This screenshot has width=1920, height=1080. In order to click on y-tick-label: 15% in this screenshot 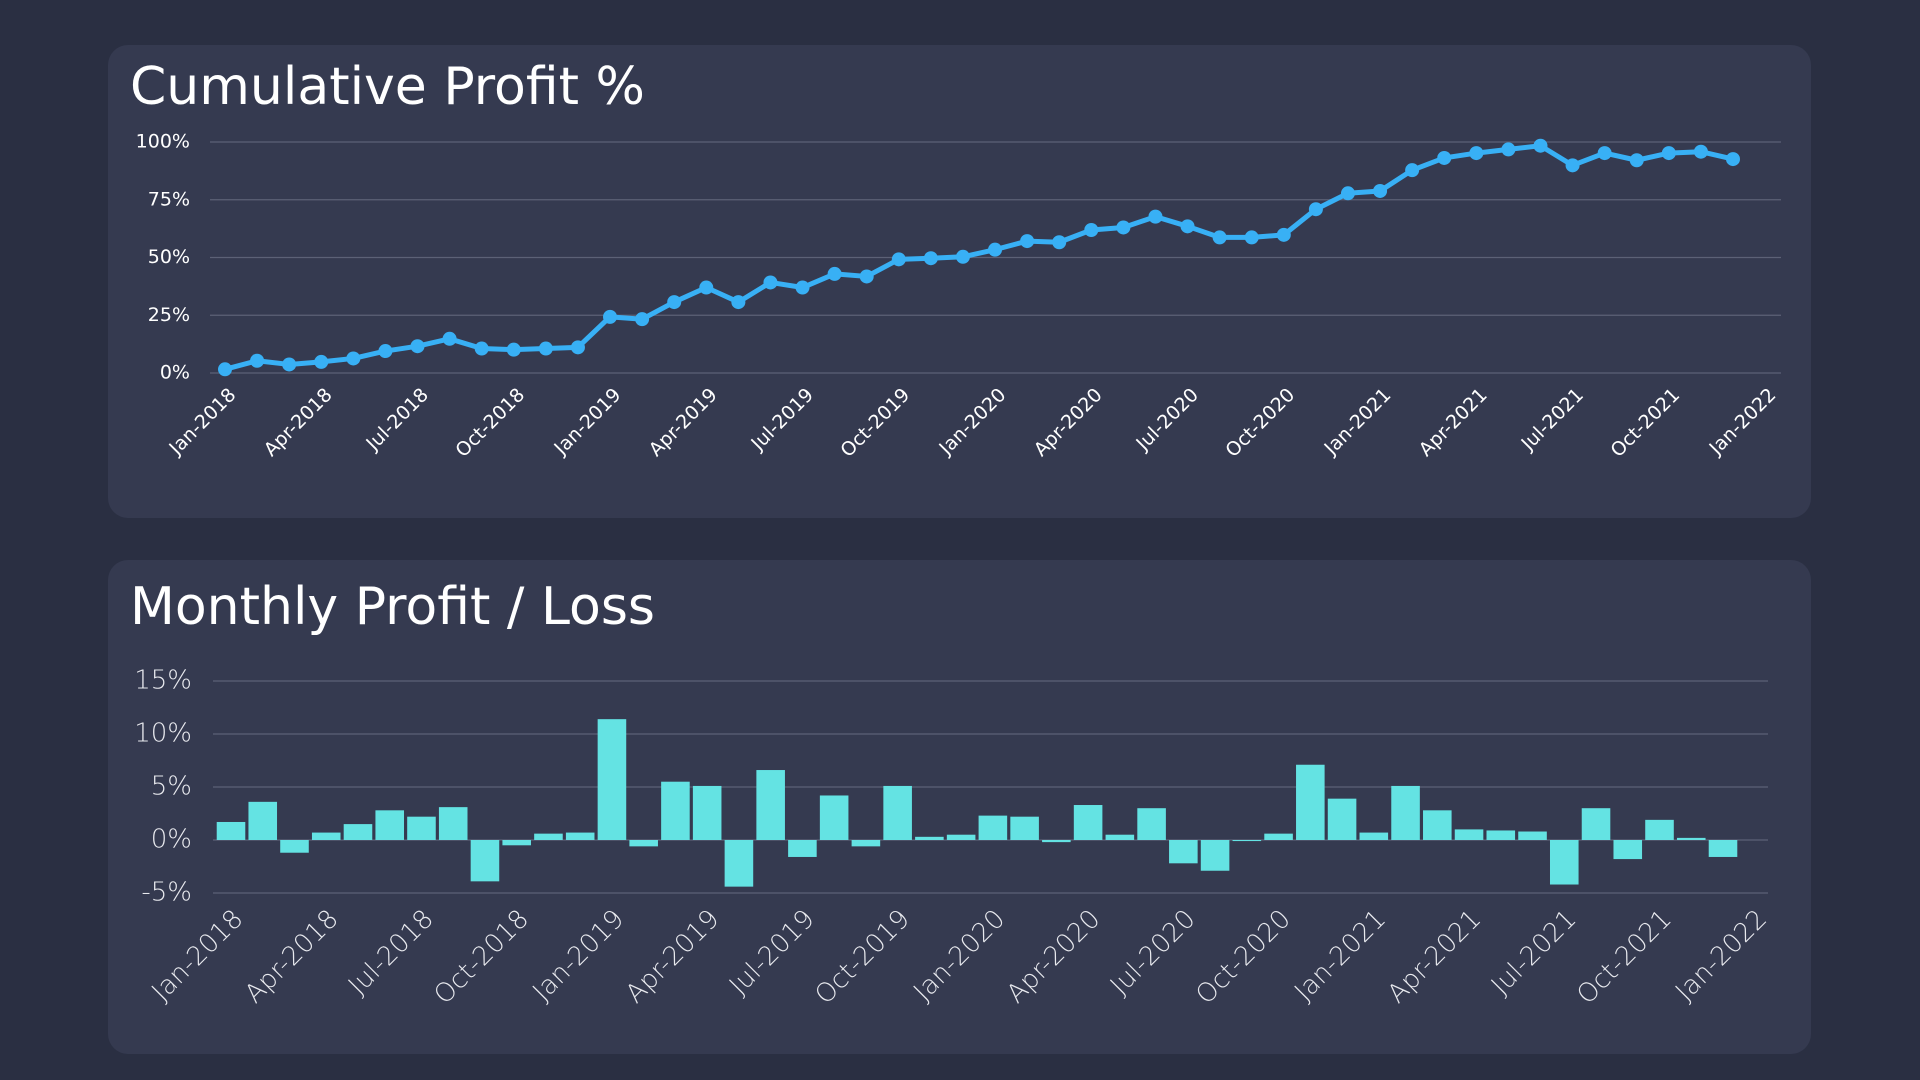, I will do `click(163, 681)`.